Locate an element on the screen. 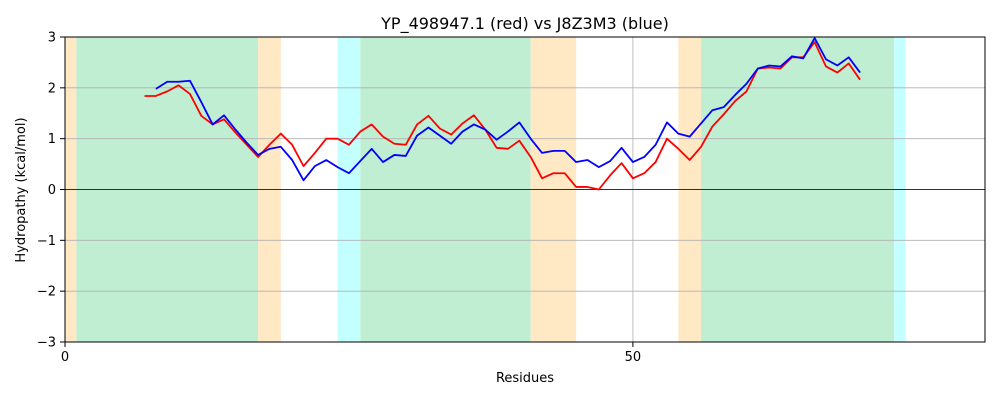 The image size is (1000, 400). x-tick-label-0: 0 is located at coordinates (65, 357).